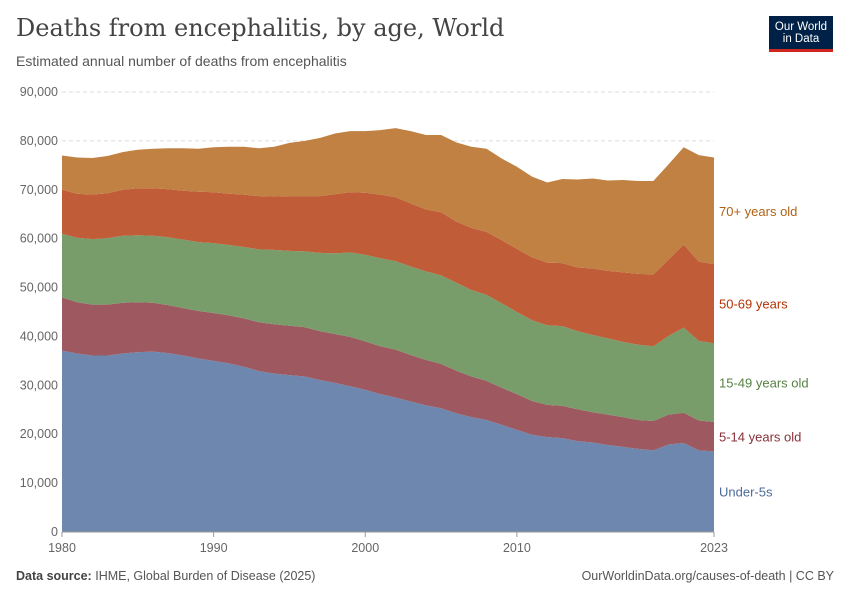 The width and height of the screenshot is (850, 600). Describe the element at coordinates (62, 548) in the screenshot. I see `x-tick-label: 1980` at that location.